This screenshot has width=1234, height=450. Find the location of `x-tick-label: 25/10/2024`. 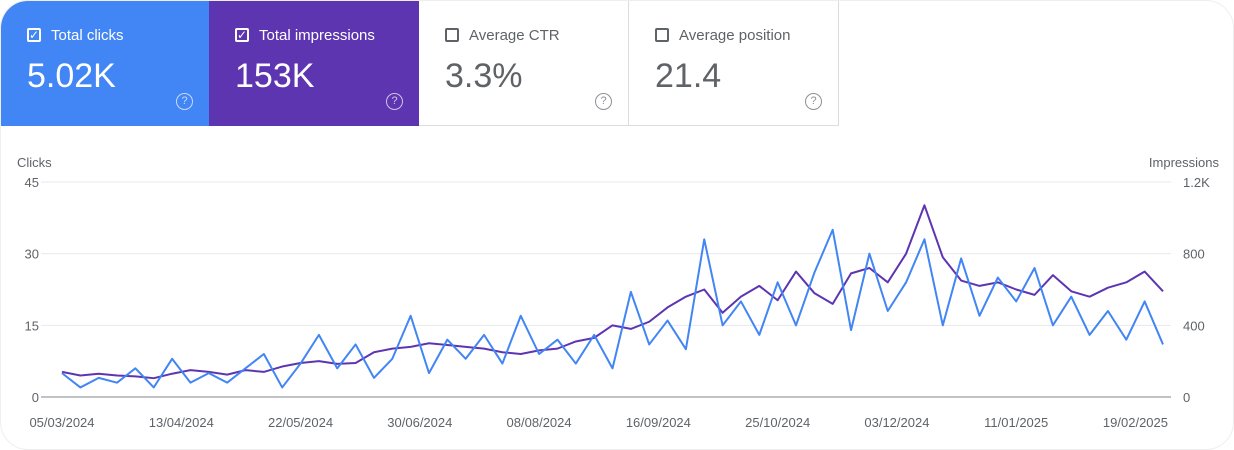

x-tick-label: 25/10/2024 is located at coordinates (777, 422).